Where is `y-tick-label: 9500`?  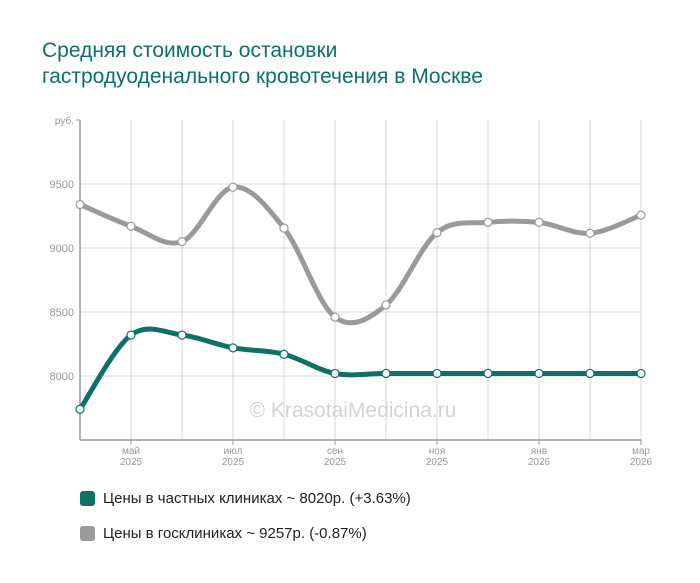 y-tick-label: 9500 is located at coordinates (62, 185).